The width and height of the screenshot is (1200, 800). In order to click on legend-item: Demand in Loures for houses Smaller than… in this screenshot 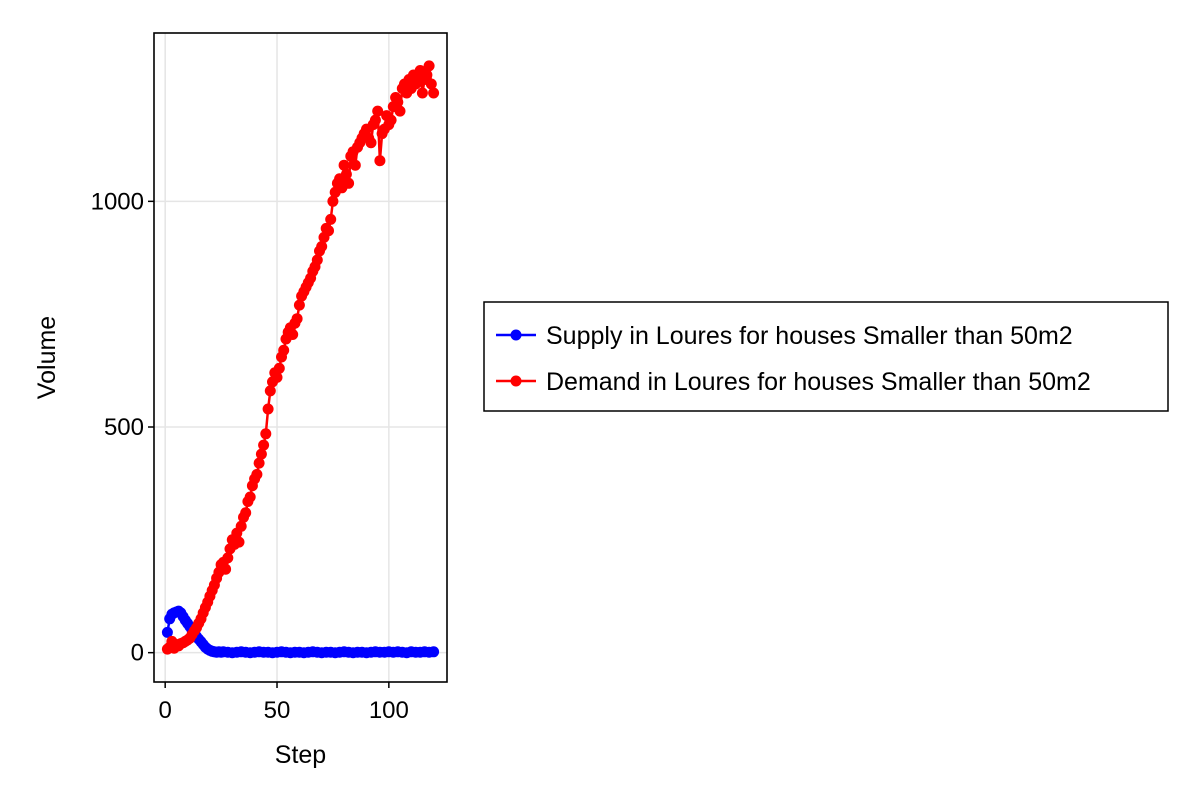, I will do `click(793, 382)`.